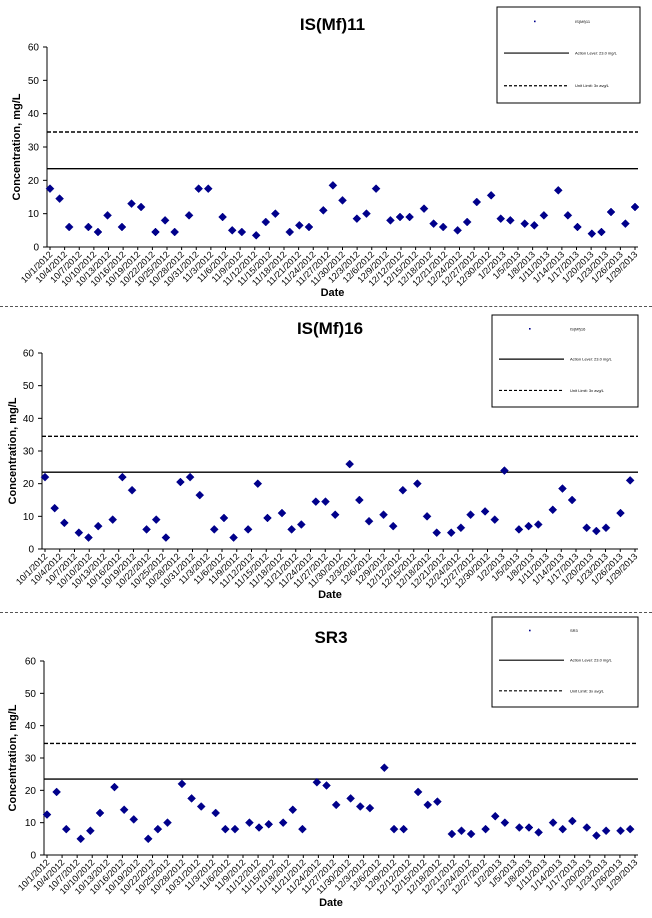 This screenshot has height=918, width=652. Describe the element at coordinates (34, 148) in the screenshot. I see `y-tick-label: 30` at that location.